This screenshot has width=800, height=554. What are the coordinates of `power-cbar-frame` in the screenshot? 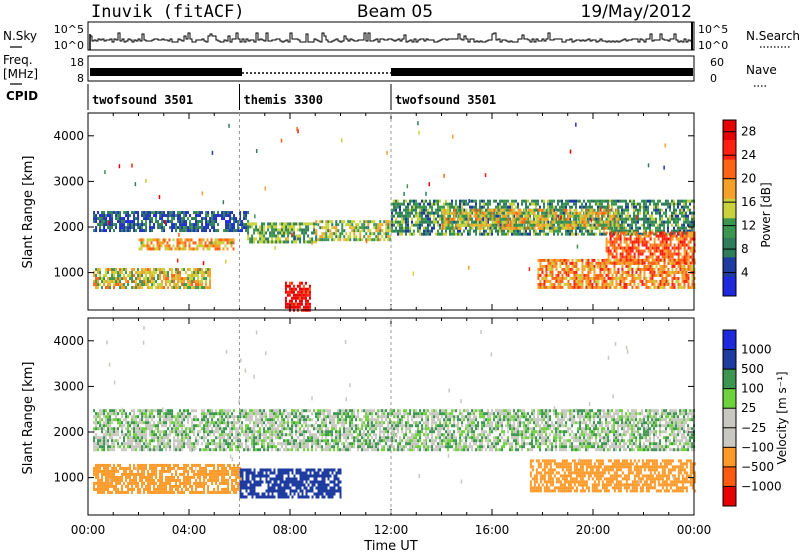 It's located at (729, 208).